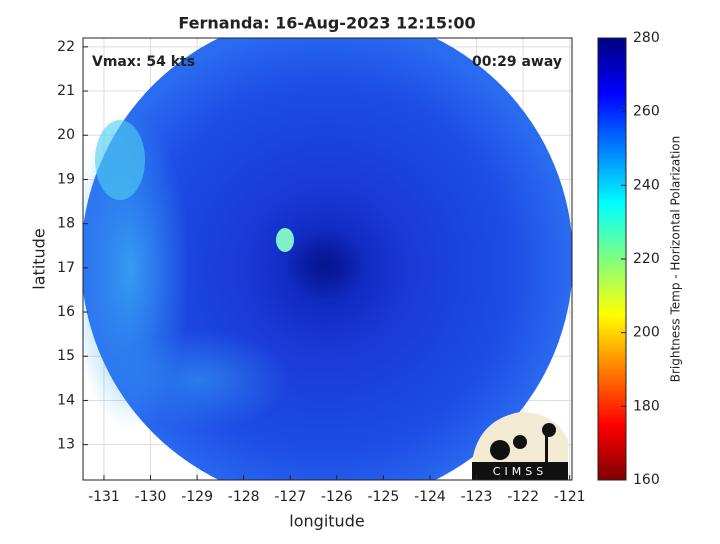  Describe the element at coordinates (151, 497) in the screenshot. I see `x-tick-label: -130` at that location.